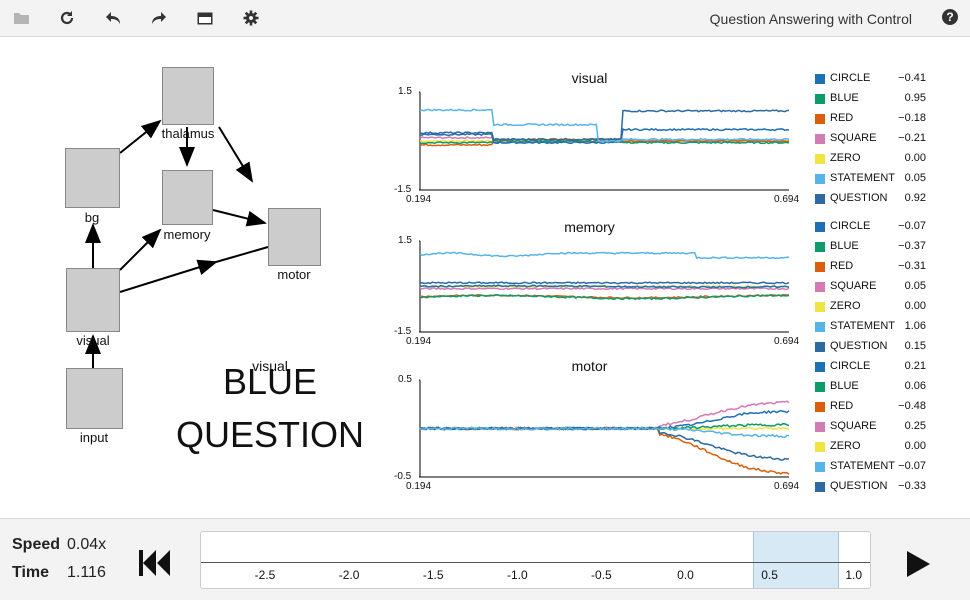  I want to click on node-bg, so click(92, 178).